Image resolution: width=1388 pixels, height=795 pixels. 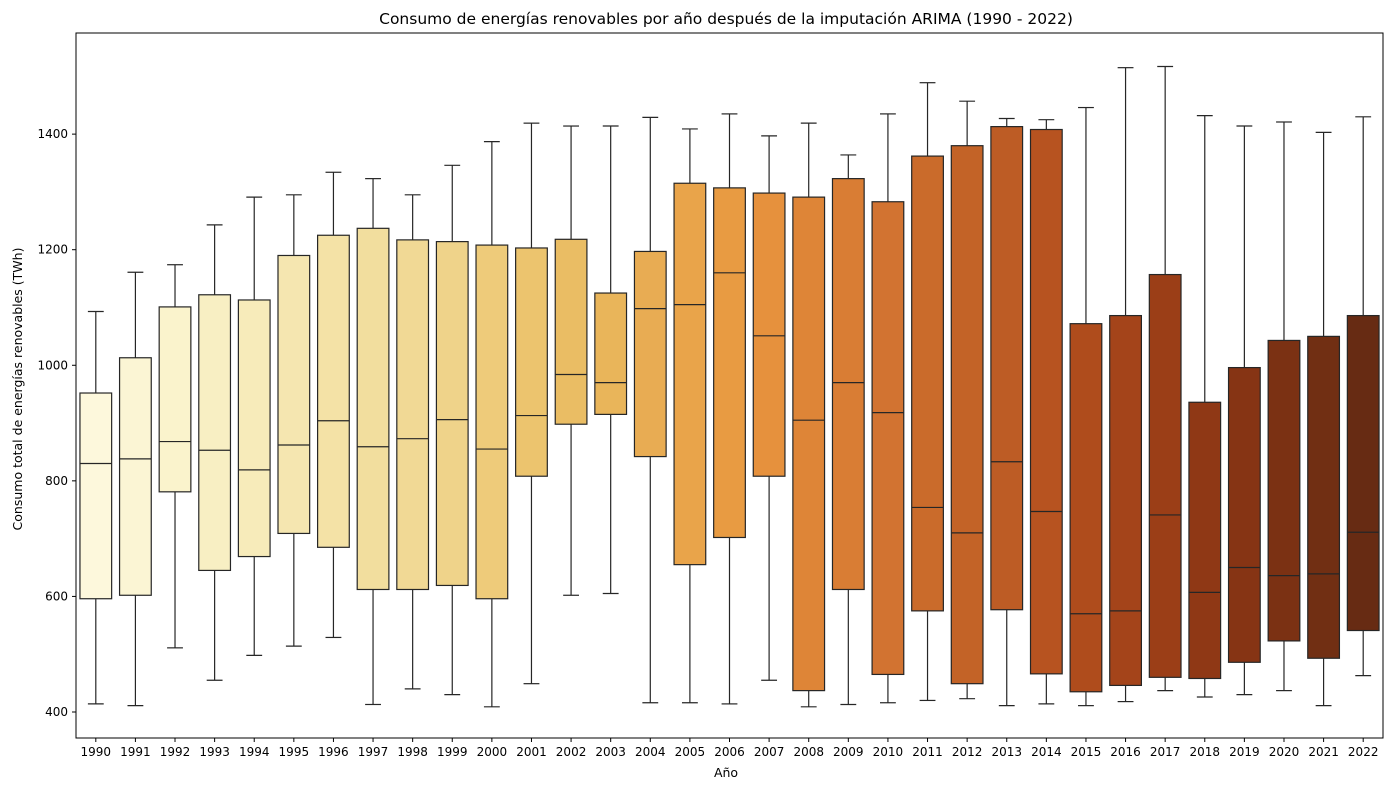 What do you see at coordinates (254, 752) in the screenshot?
I see `x-tick-label-1994: 1994` at bounding box center [254, 752].